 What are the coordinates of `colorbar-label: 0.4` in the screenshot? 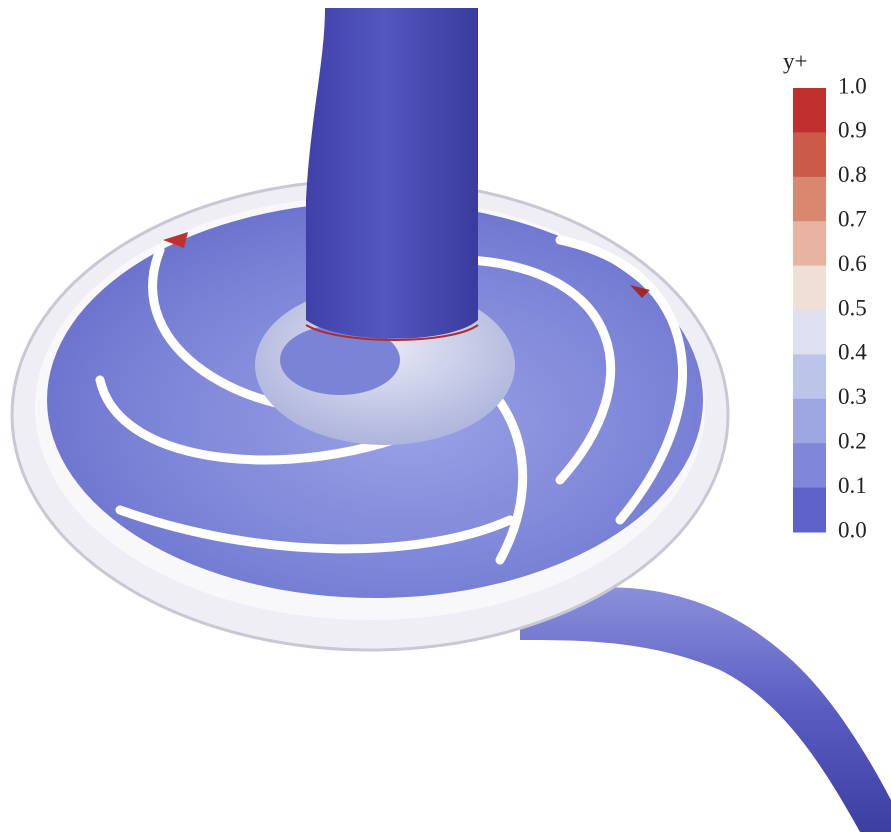 It's located at (852, 352).